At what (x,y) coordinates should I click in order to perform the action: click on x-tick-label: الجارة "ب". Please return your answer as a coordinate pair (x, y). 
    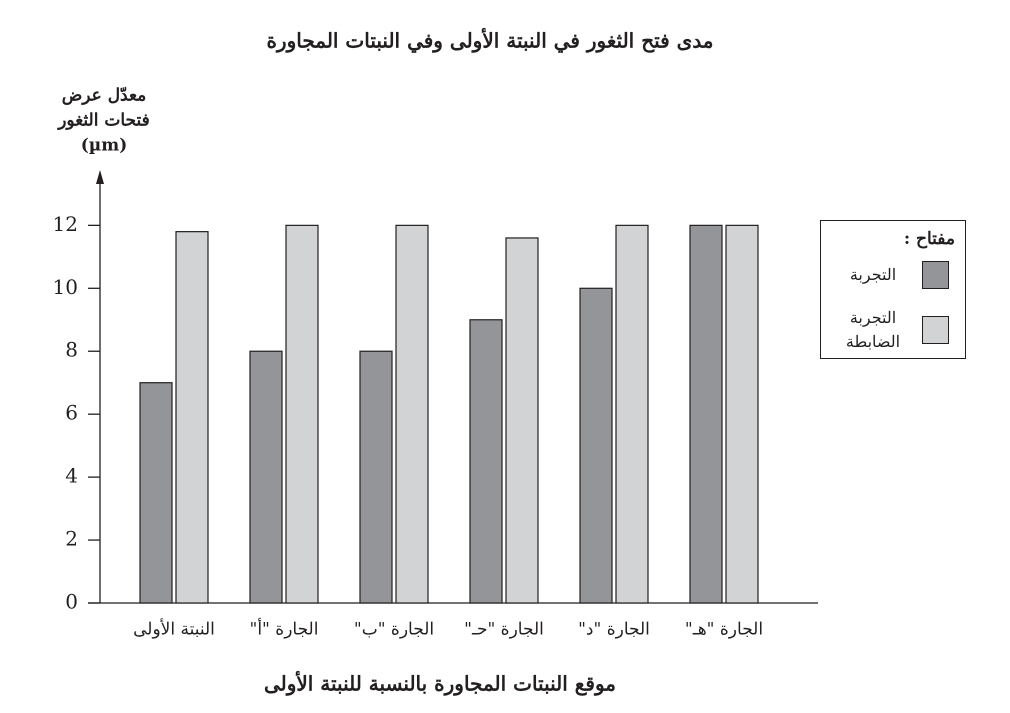
    Looking at the image, I should click on (394, 630).